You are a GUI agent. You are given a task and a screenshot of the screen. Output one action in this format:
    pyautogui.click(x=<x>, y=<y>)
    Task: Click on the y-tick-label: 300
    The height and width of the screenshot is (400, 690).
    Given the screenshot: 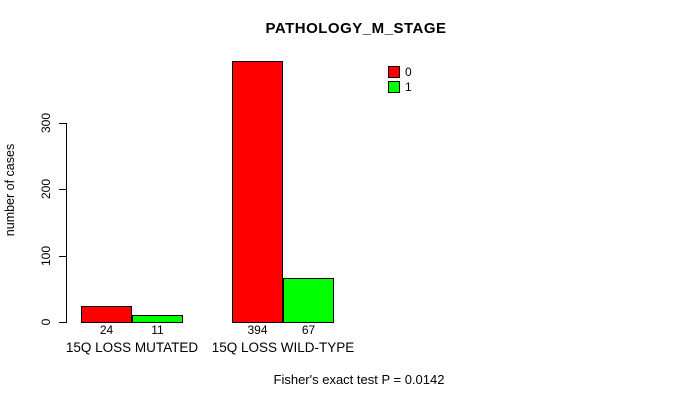 What is the action you would take?
    pyautogui.click(x=46, y=123)
    